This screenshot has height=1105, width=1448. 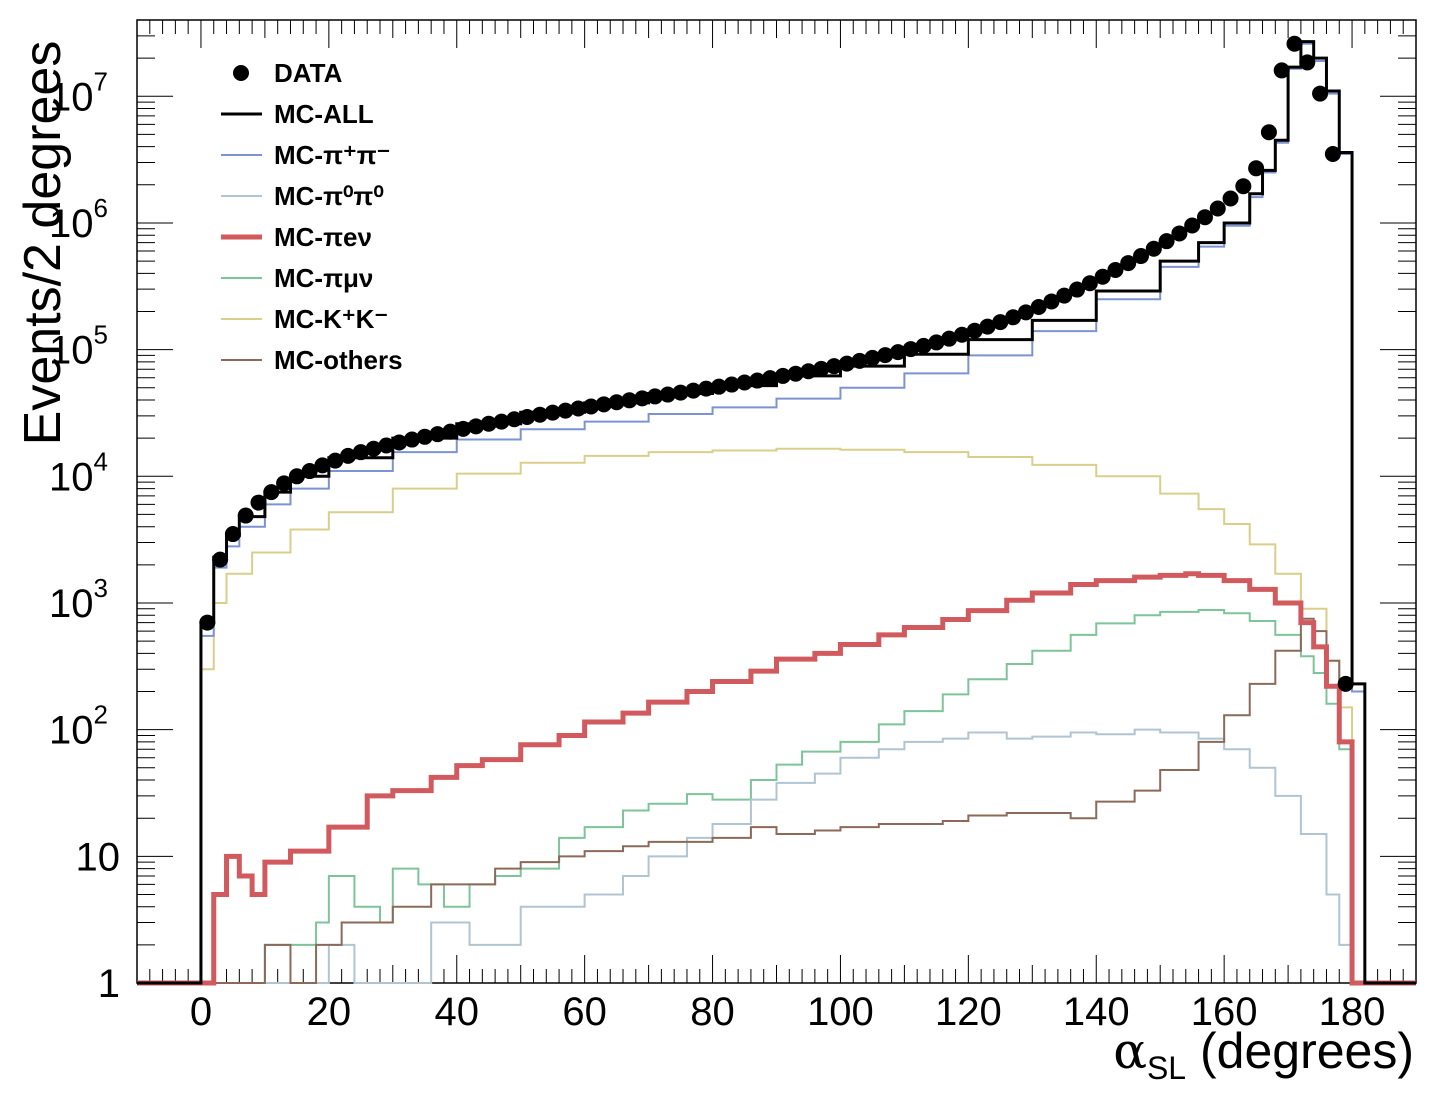 What do you see at coordinates (241, 73) in the screenshot?
I see `legend-marker` at bounding box center [241, 73].